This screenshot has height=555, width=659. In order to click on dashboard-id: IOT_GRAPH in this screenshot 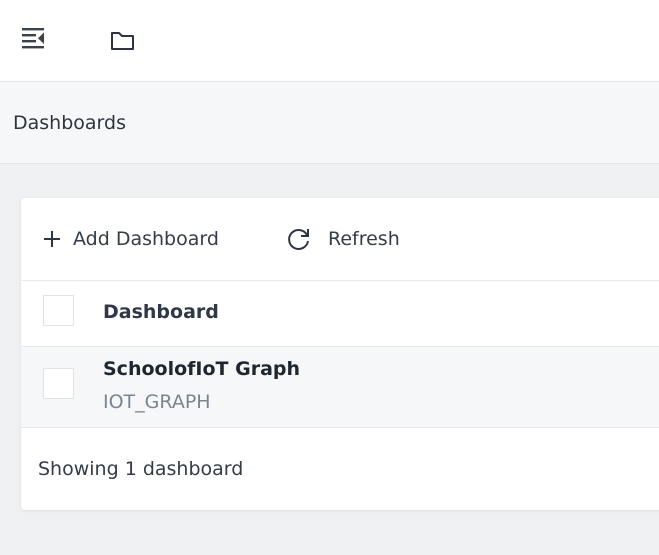, I will do `click(157, 402)`.